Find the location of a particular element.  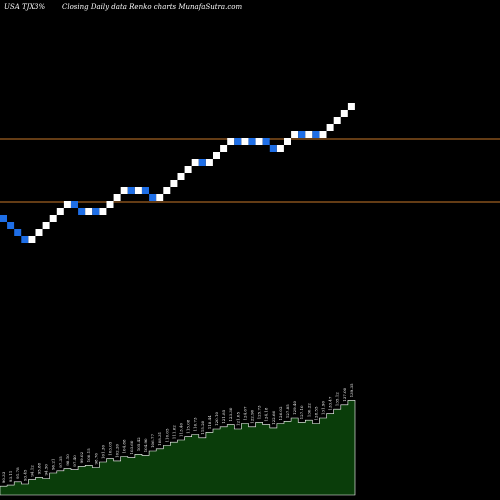

volume-area-shape is located at coordinates (178, 448).